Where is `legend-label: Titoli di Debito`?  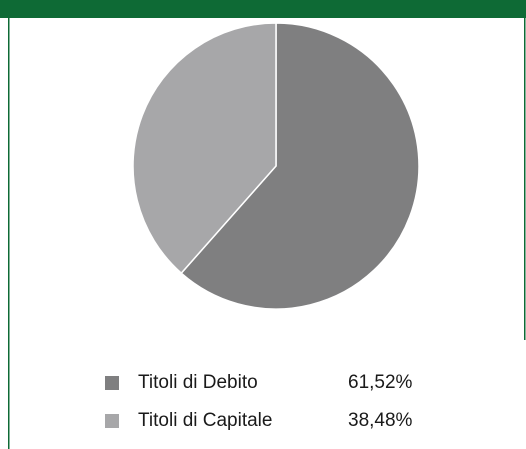
legend-label: Titoli di Debito is located at coordinates (198, 382).